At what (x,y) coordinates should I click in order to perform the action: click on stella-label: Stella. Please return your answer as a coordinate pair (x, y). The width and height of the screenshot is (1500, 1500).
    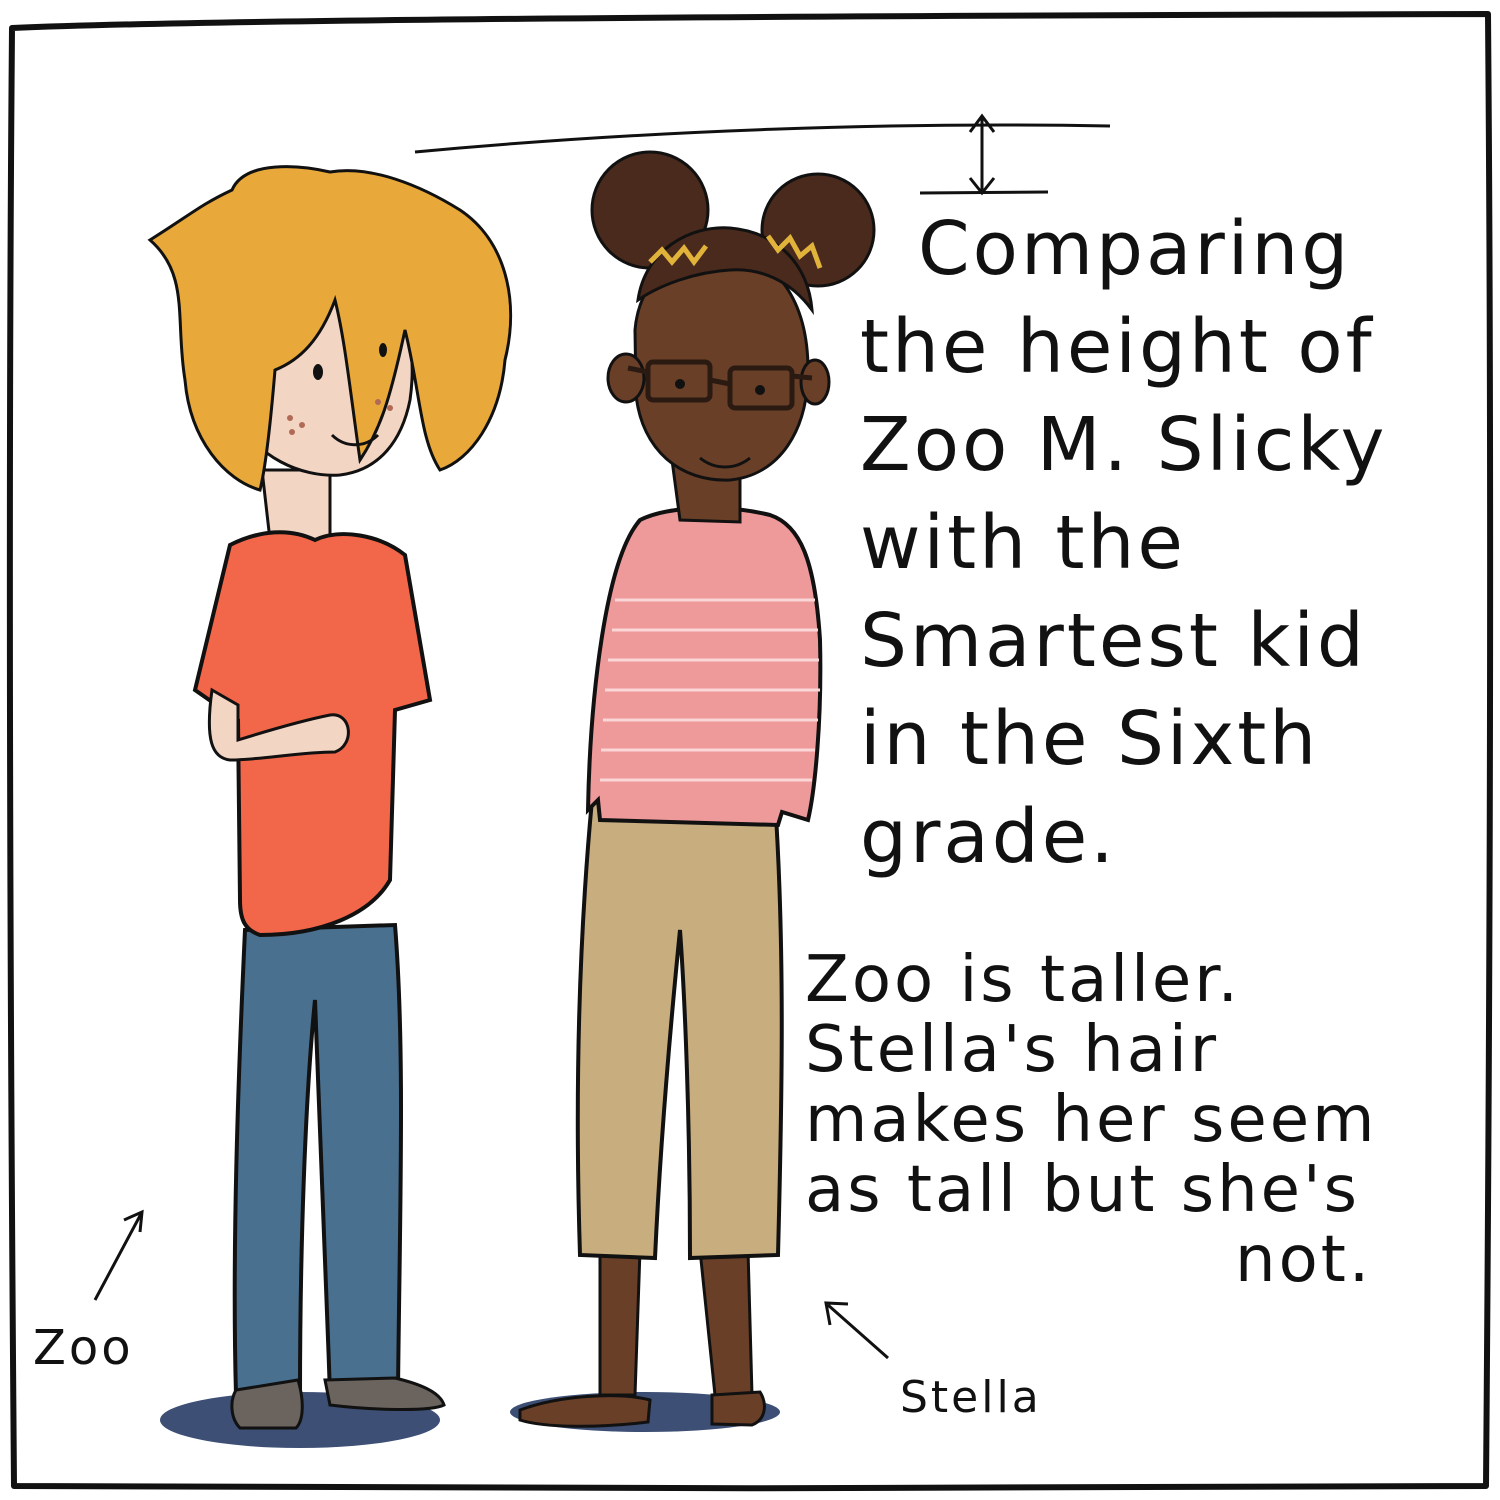
    Looking at the image, I should click on (971, 1397).